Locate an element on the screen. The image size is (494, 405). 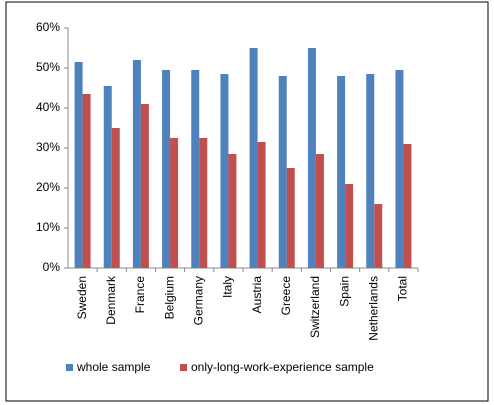
x-tick-label: France is located at coordinates (140, 295).